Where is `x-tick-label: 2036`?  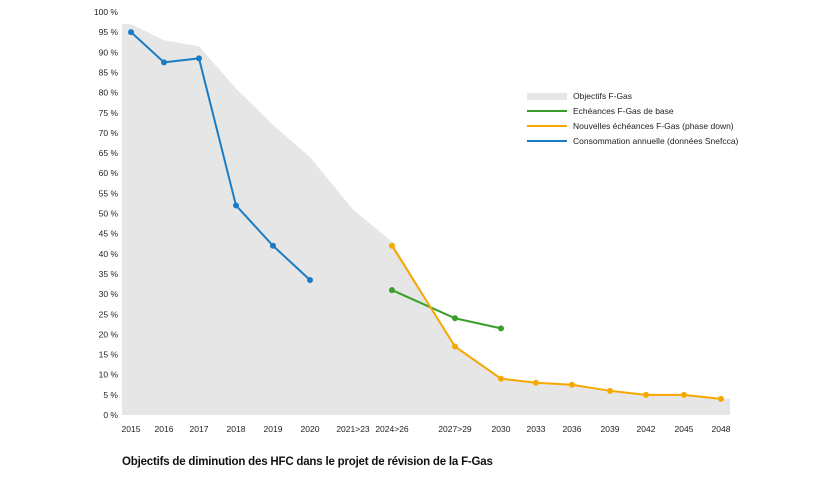 x-tick-label: 2036 is located at coordinates (572, 429).